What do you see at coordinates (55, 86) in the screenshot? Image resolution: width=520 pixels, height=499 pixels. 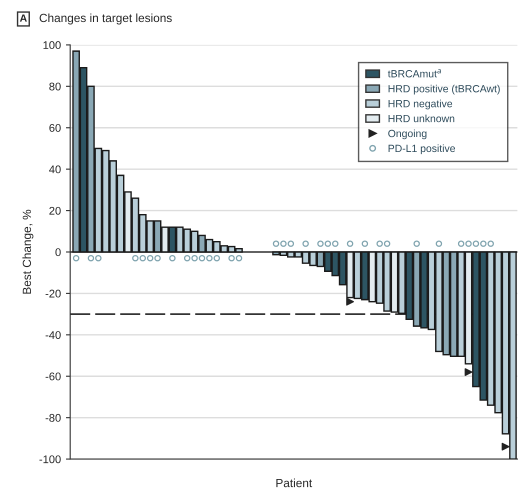 I see `y-tick-label: 80` at bounding box center [55, 86].